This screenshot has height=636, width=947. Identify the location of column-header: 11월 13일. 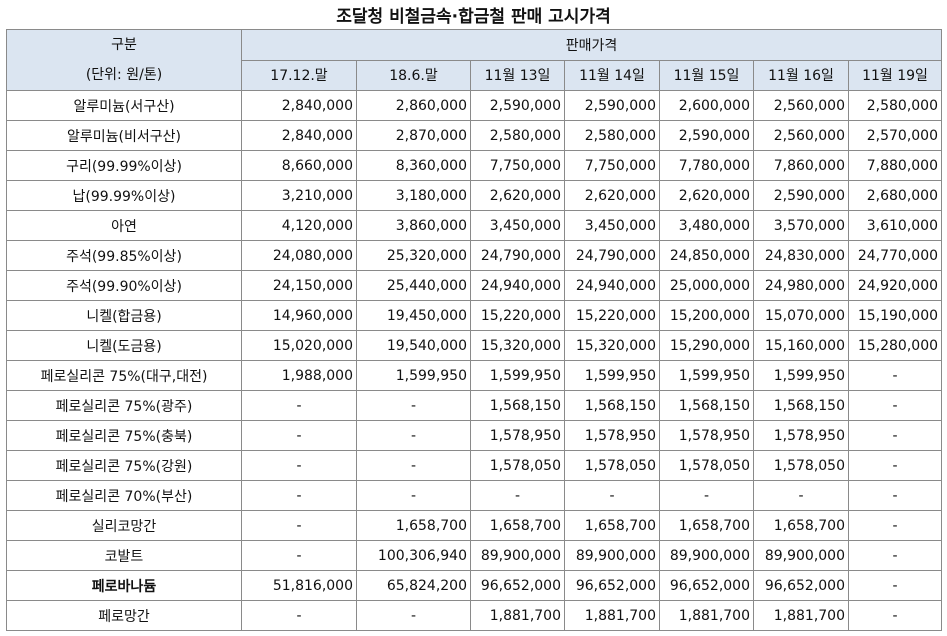
(517, 75).